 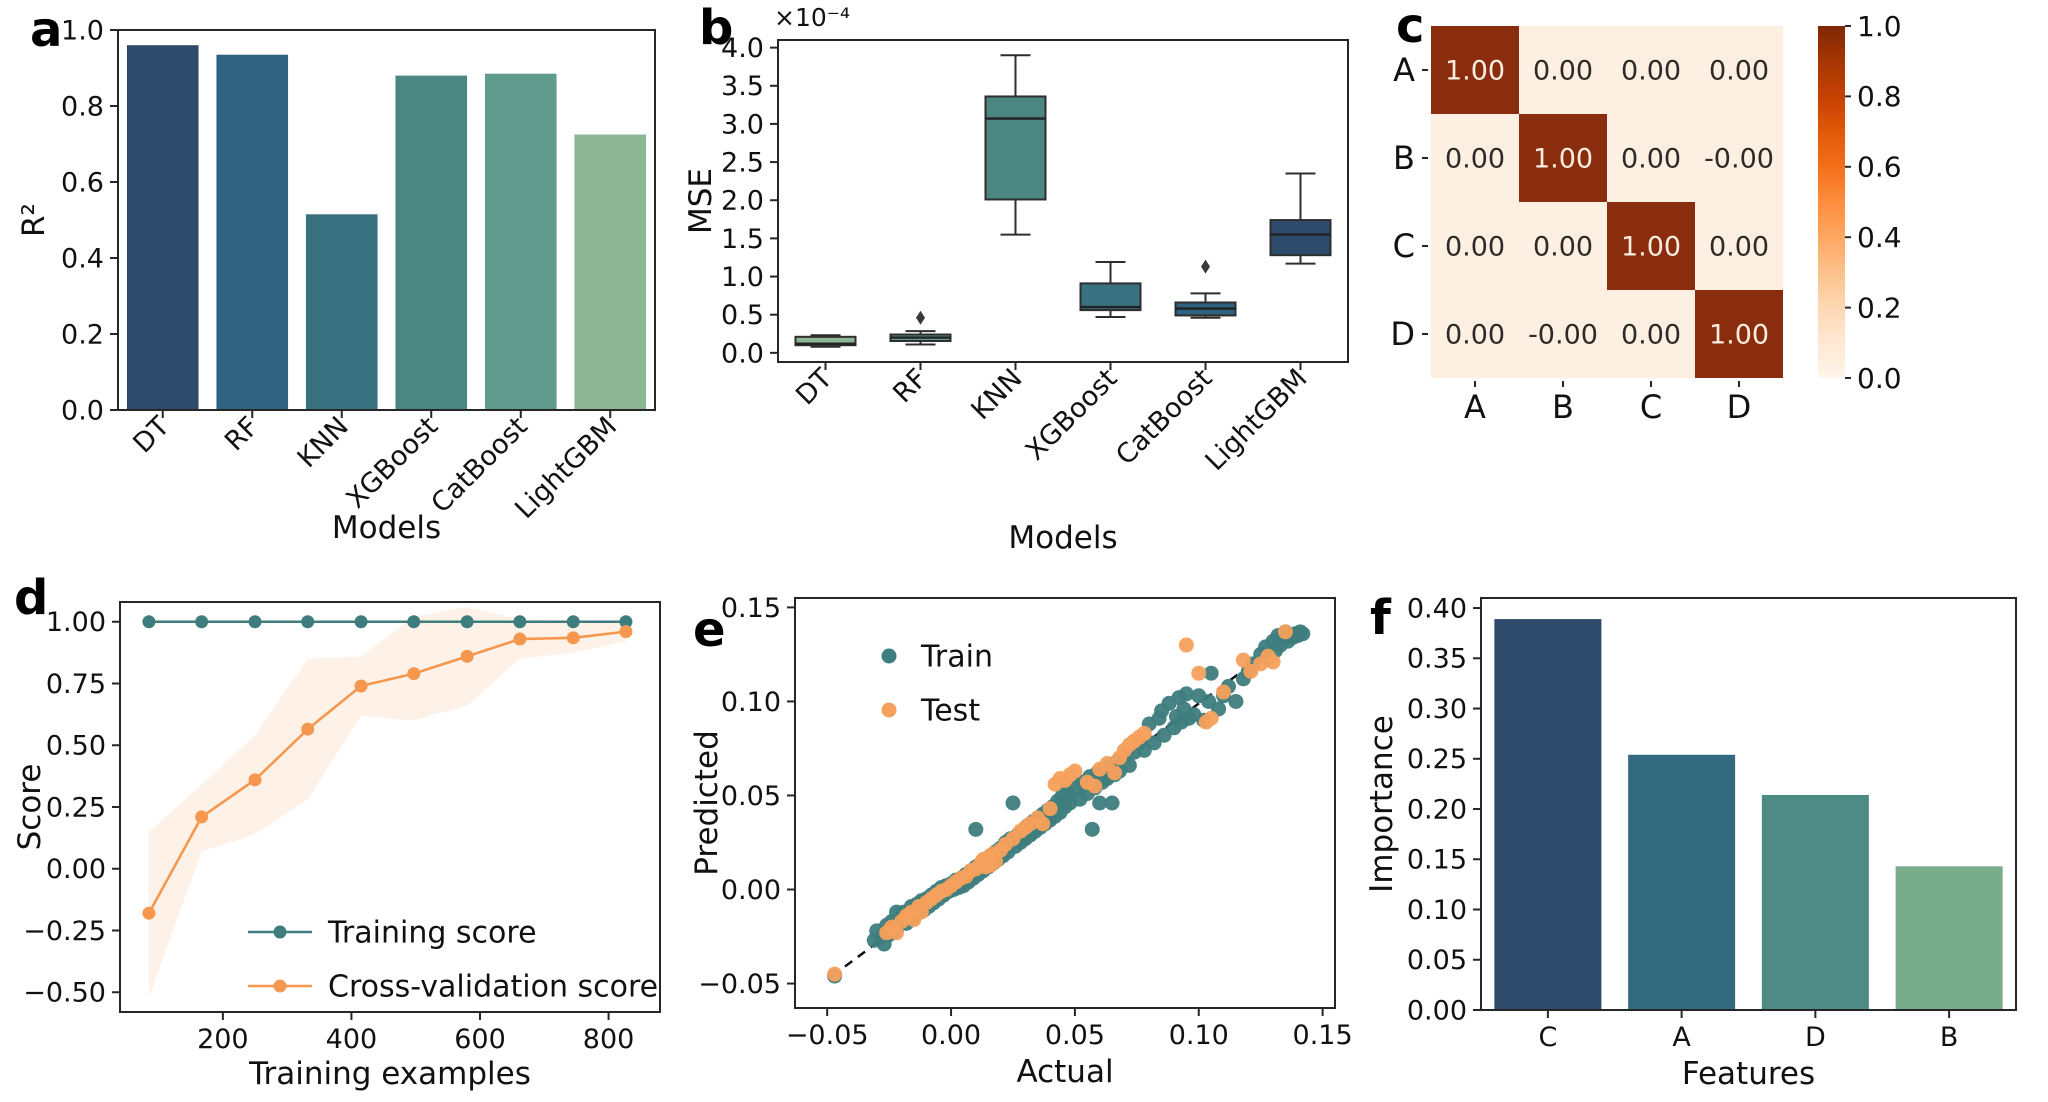 What do you see at coordinates (742, 48) in the screenshot?
I see `svg-text: 4.0` at bounding box center [742, 48].